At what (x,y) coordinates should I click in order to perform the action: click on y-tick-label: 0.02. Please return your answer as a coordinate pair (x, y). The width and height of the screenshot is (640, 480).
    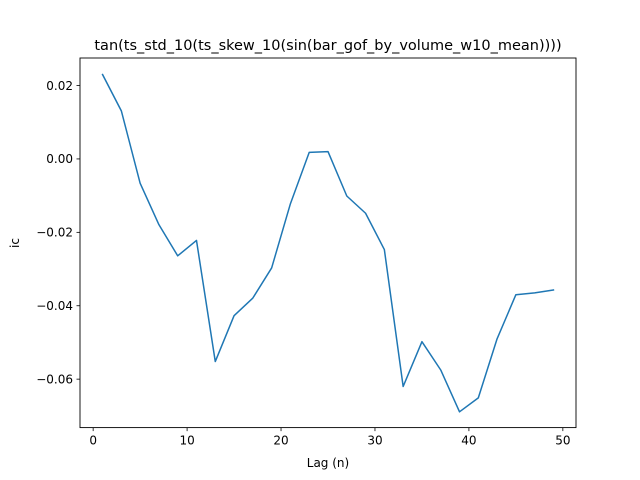
    Looking at the image, I should click on (59, 86).